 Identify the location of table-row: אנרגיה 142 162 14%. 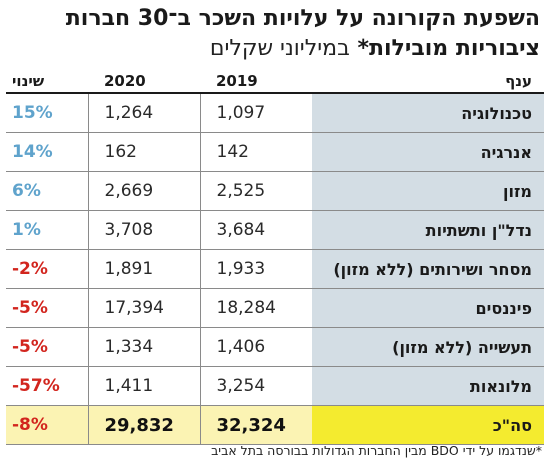
(275, 152).